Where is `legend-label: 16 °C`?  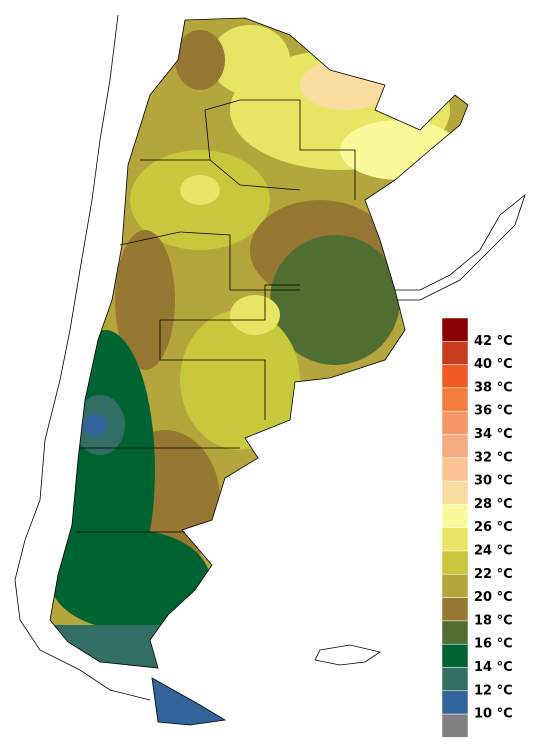
legend-label: 16 °C is located at coordinates (493, 644).